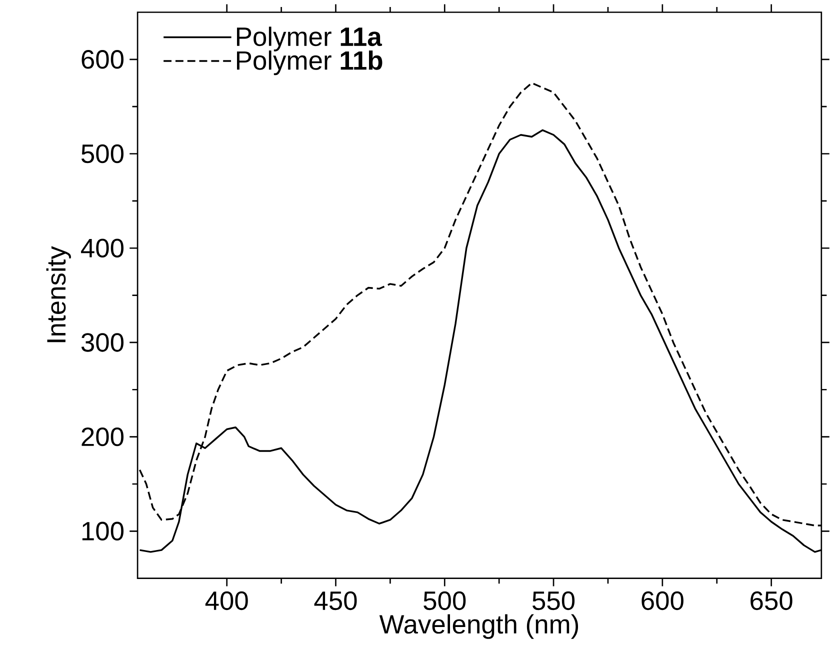 The image size is (830, 670). What do you see at coordinates (58, 294) in the screenshot?
I see `y-axis-title: Intensity` at bounding box center [58, 294].